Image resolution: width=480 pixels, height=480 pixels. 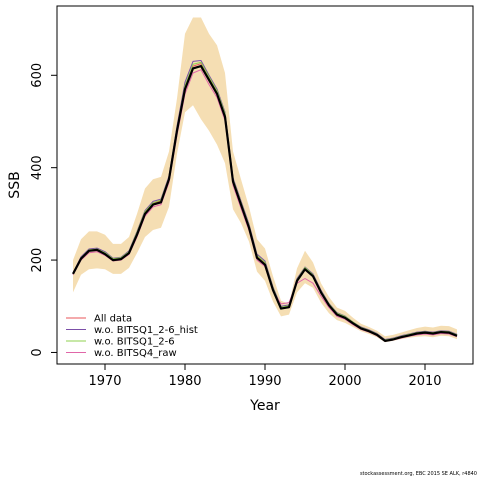 What do you see at coordinates (135, 353) in the screenshot?
I see `legend-entry: w.o. BITSQ4_raw` at bounding box center [135, 353].